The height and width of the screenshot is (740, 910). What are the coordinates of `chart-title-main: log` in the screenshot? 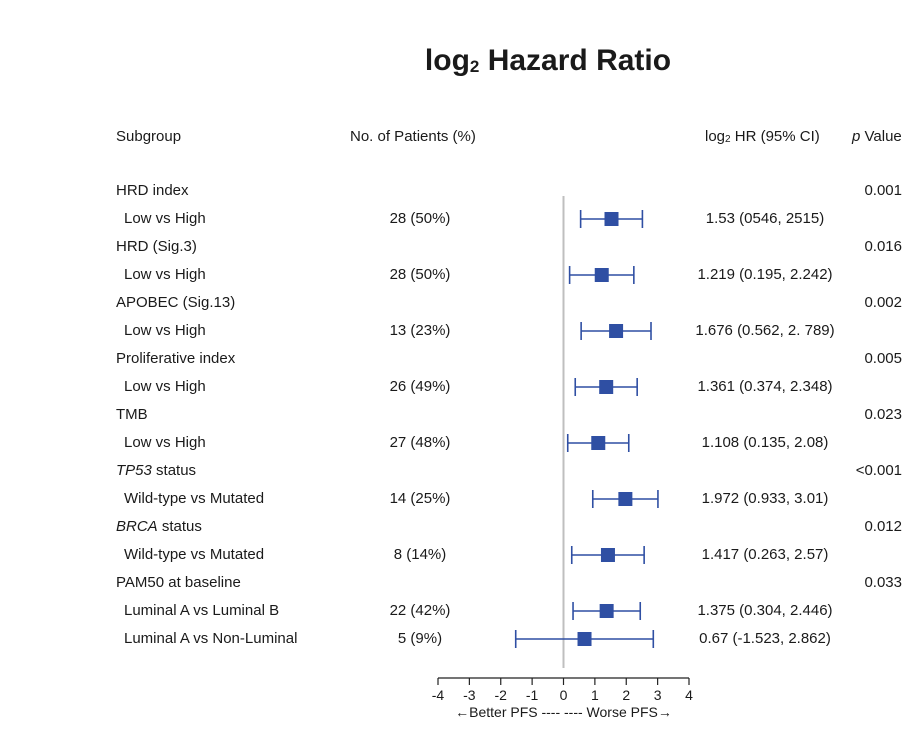 It's located at (447, 60).